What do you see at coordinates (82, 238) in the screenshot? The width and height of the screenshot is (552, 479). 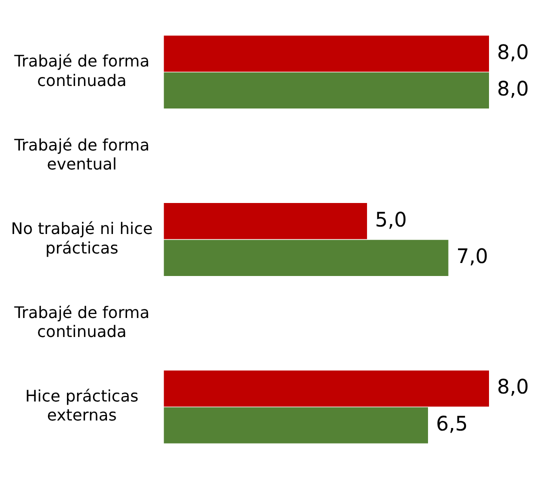 I see `y-tick-label: No trabajé ni hice prácticas` at bounding box center [82, 238].